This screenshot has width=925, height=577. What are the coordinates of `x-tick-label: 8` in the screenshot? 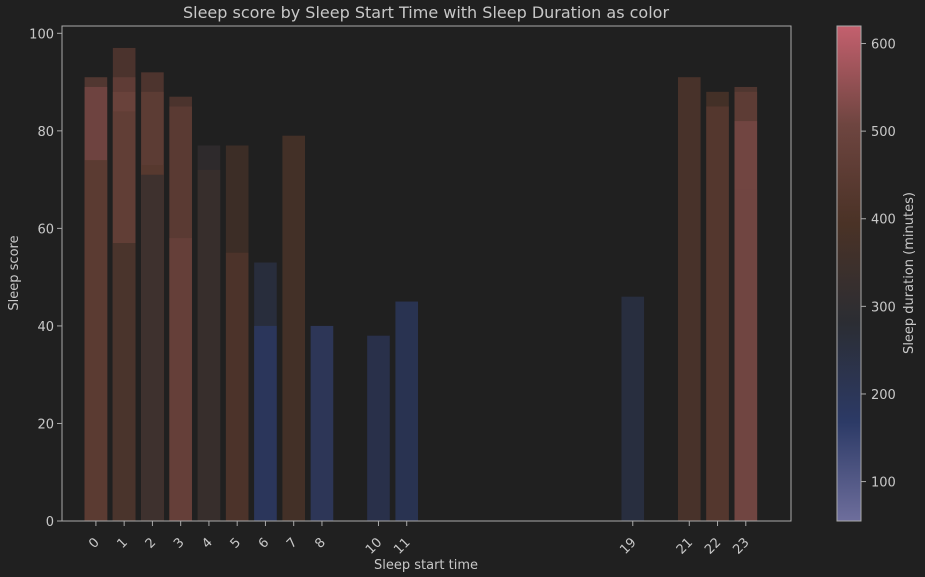 It's located at (320, 543).